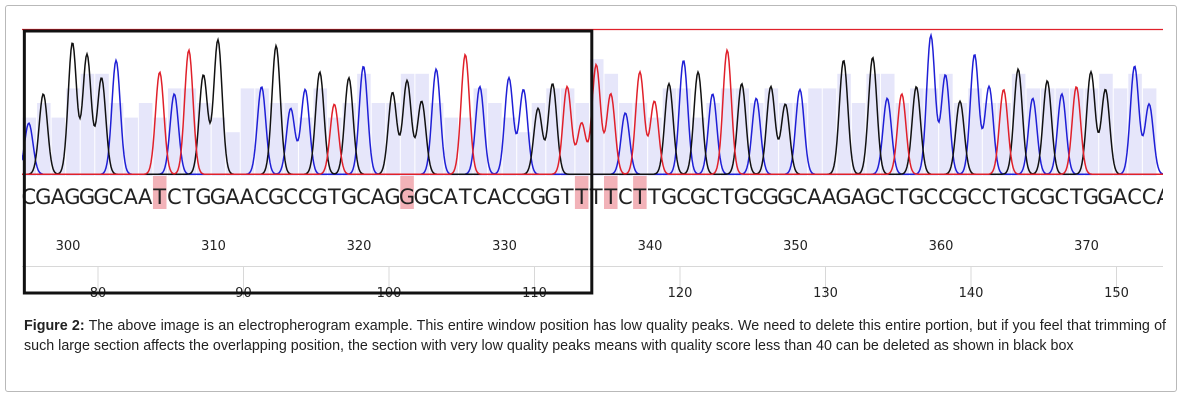  What do you see at coordinates (609, 282) in the screenshot?
I see `secondary-axis: 80 90 100 110 120 130 140 150` at bounding box center [609, 282].